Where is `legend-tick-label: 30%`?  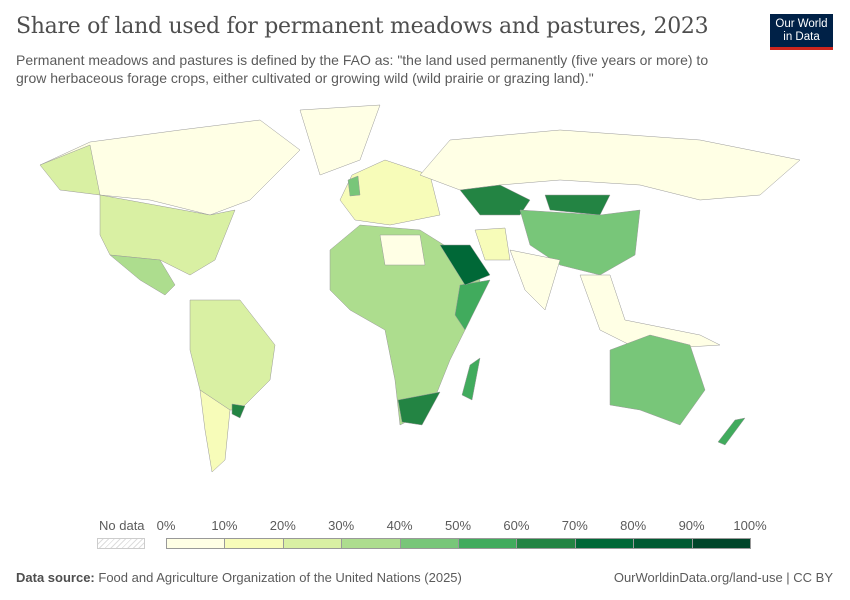
legend-tick-label: 30% is located at coordinates (341, 525).